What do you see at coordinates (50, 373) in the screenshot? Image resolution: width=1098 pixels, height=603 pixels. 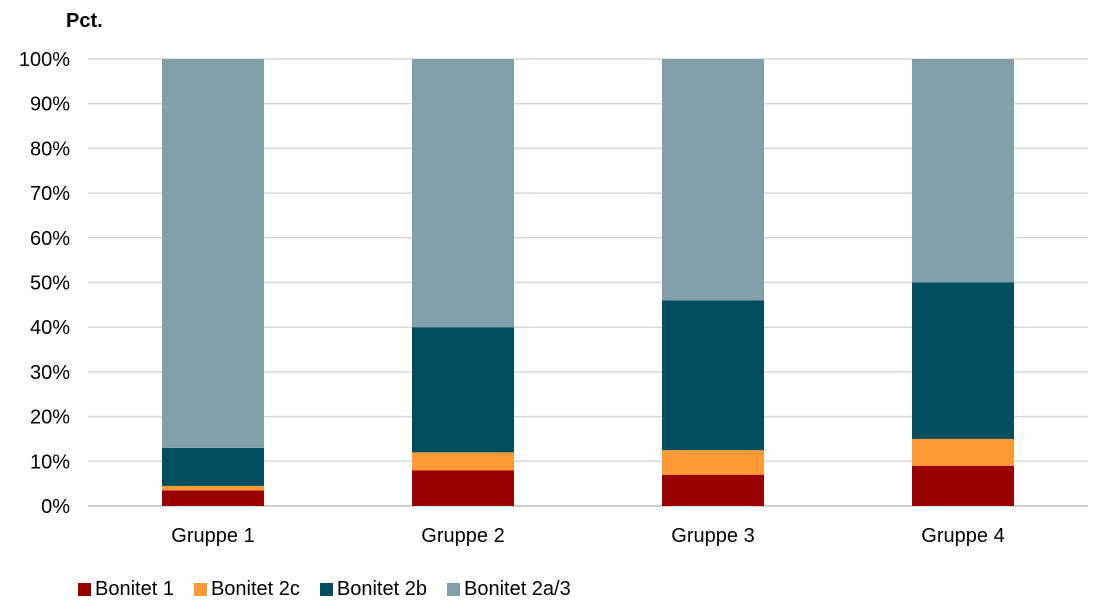 I see `y-tick-label: 30%` at bounding box center [50, 373].